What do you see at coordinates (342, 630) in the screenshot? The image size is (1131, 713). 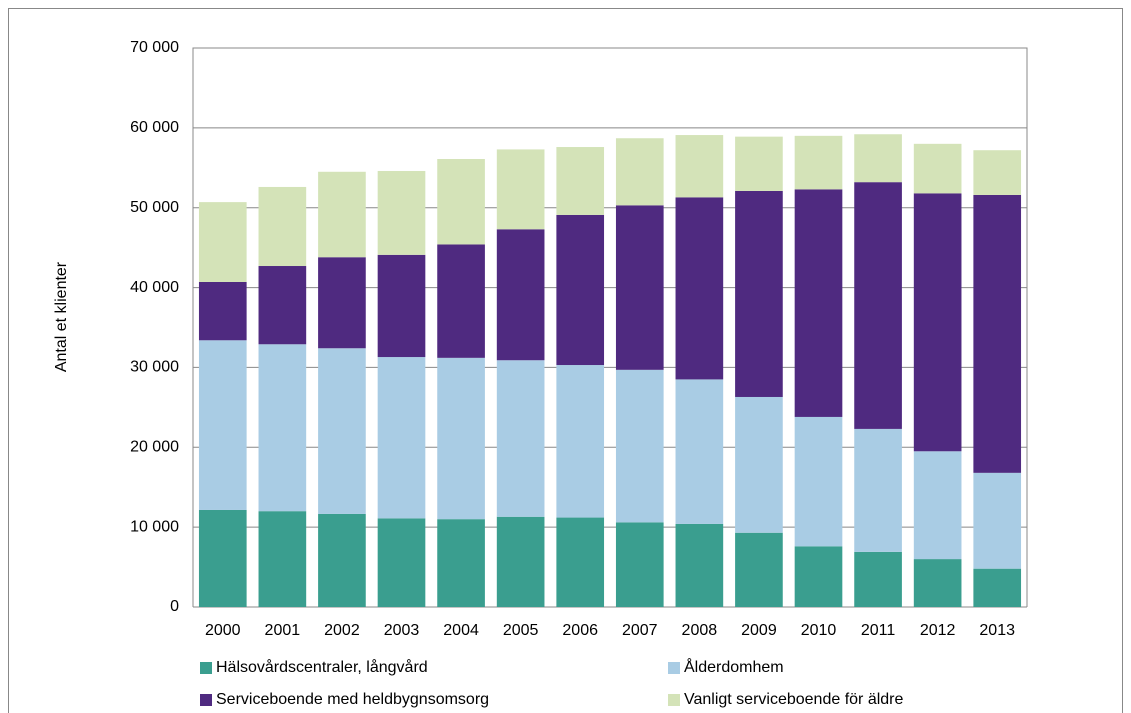 I see `x-tick-label: 2002` at bounding box center [342, 630].